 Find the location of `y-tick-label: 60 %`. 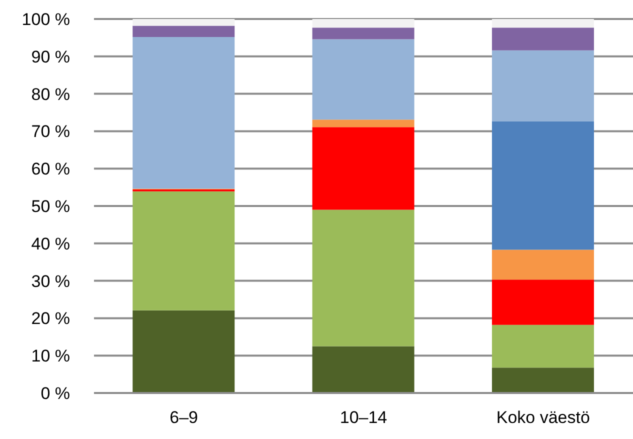

y-tick-label: 60 % is located at coordinates (50, 169).